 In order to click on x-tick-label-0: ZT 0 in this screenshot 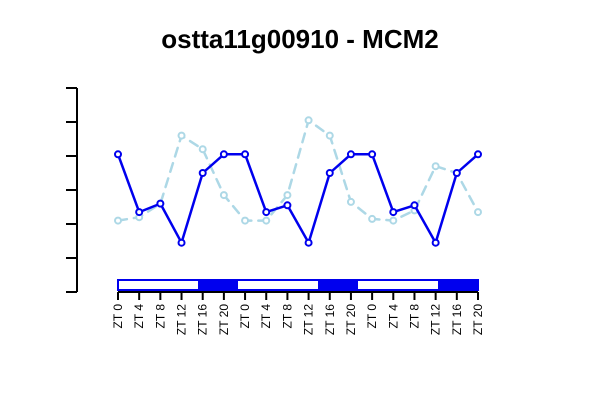, I will do `click(118, 316)`.